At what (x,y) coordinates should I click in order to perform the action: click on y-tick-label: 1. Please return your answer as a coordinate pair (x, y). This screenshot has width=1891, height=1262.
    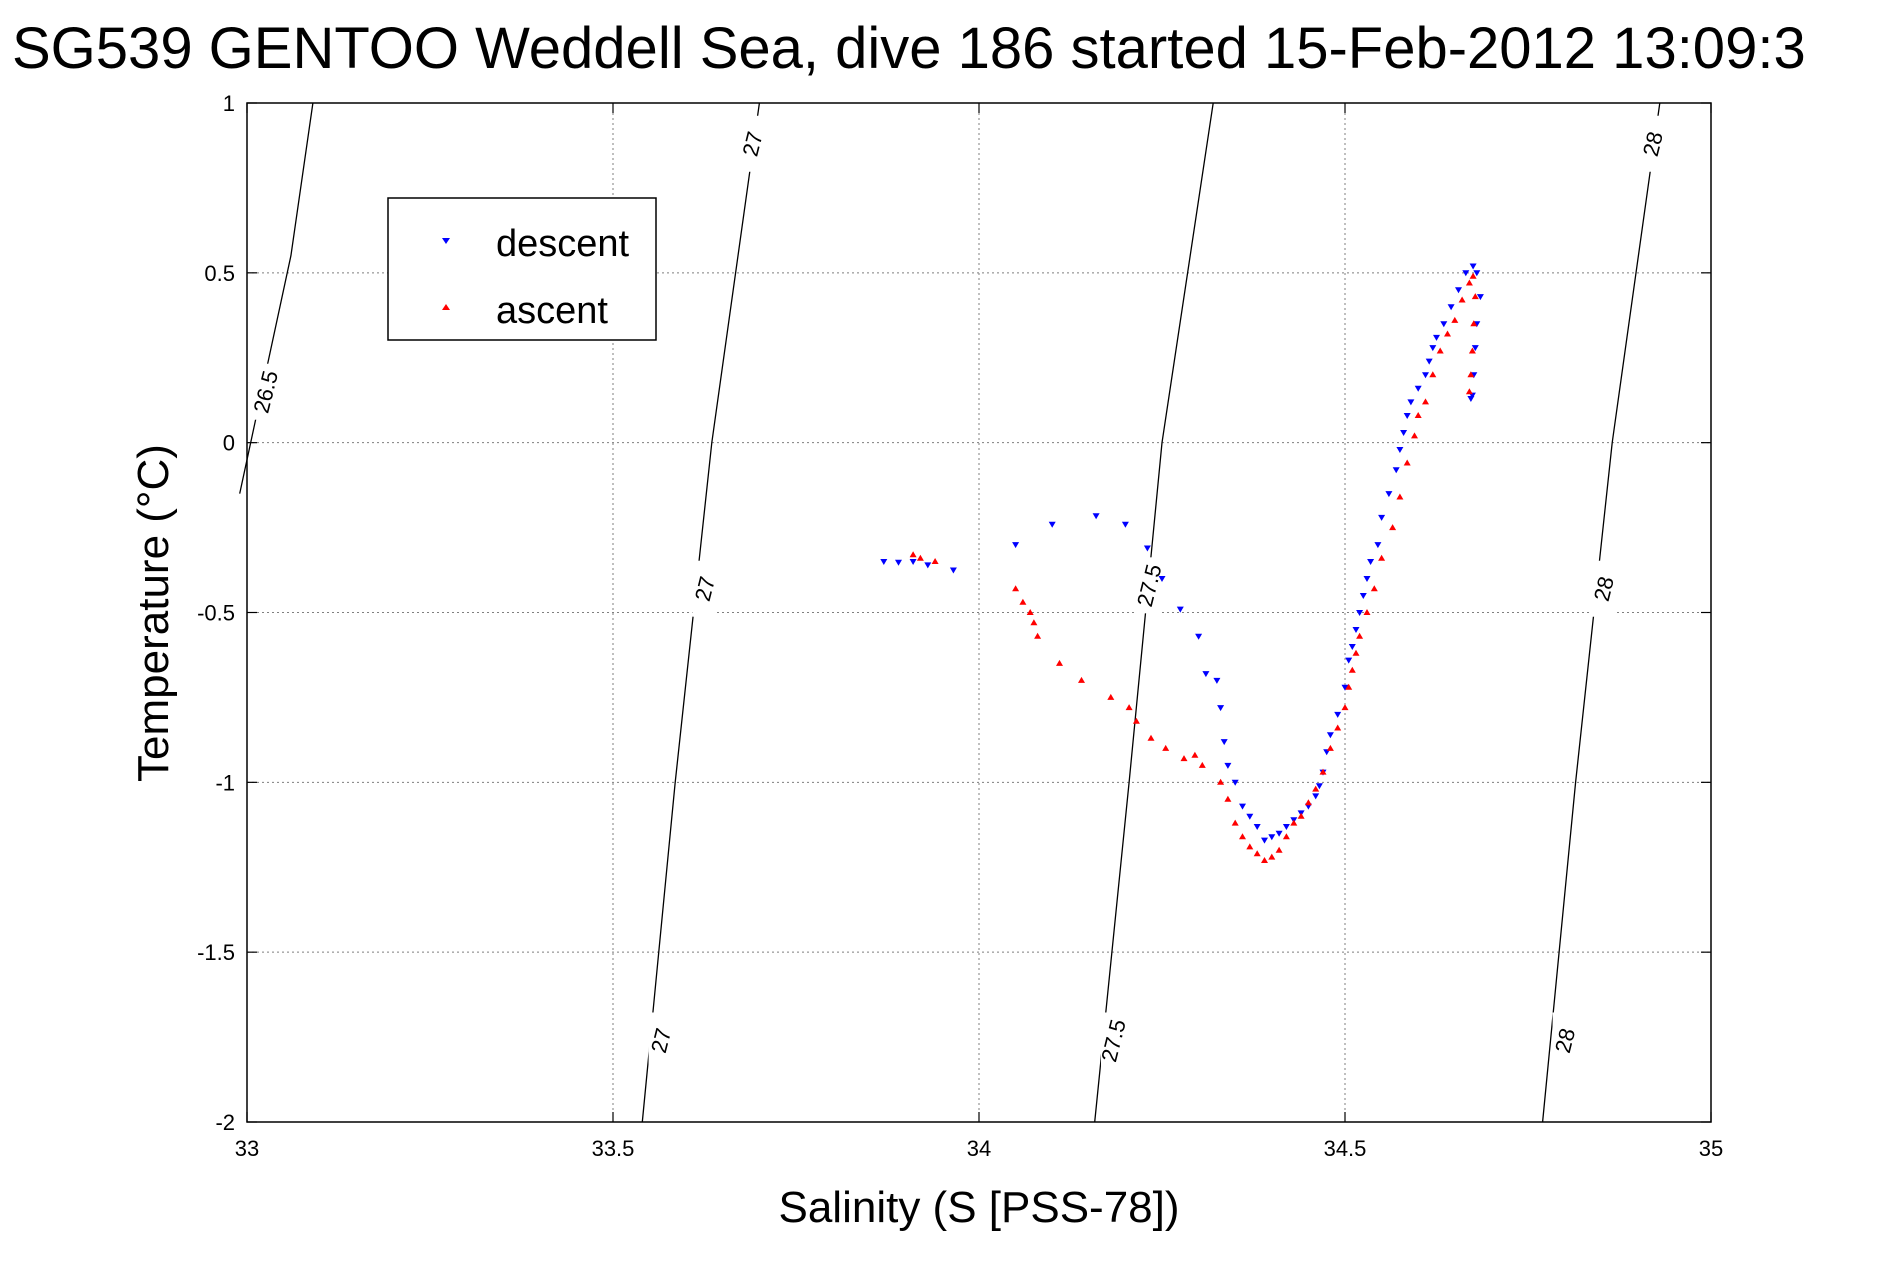
    Looking at the image, I should click on (229, 103).